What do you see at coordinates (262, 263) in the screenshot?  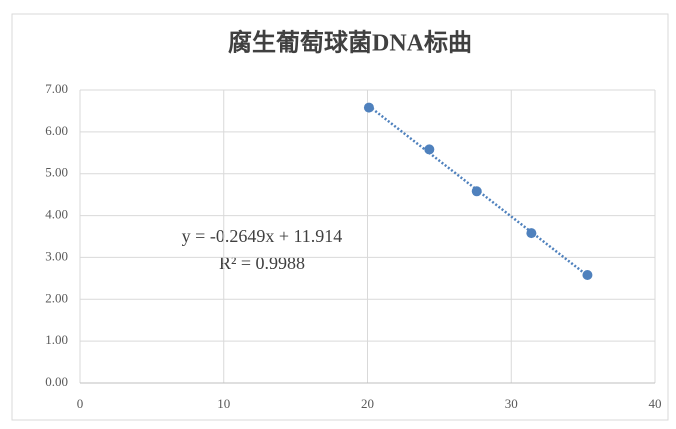 I see `annotation: R² = 0.9988` at bounding box center [262, 263].